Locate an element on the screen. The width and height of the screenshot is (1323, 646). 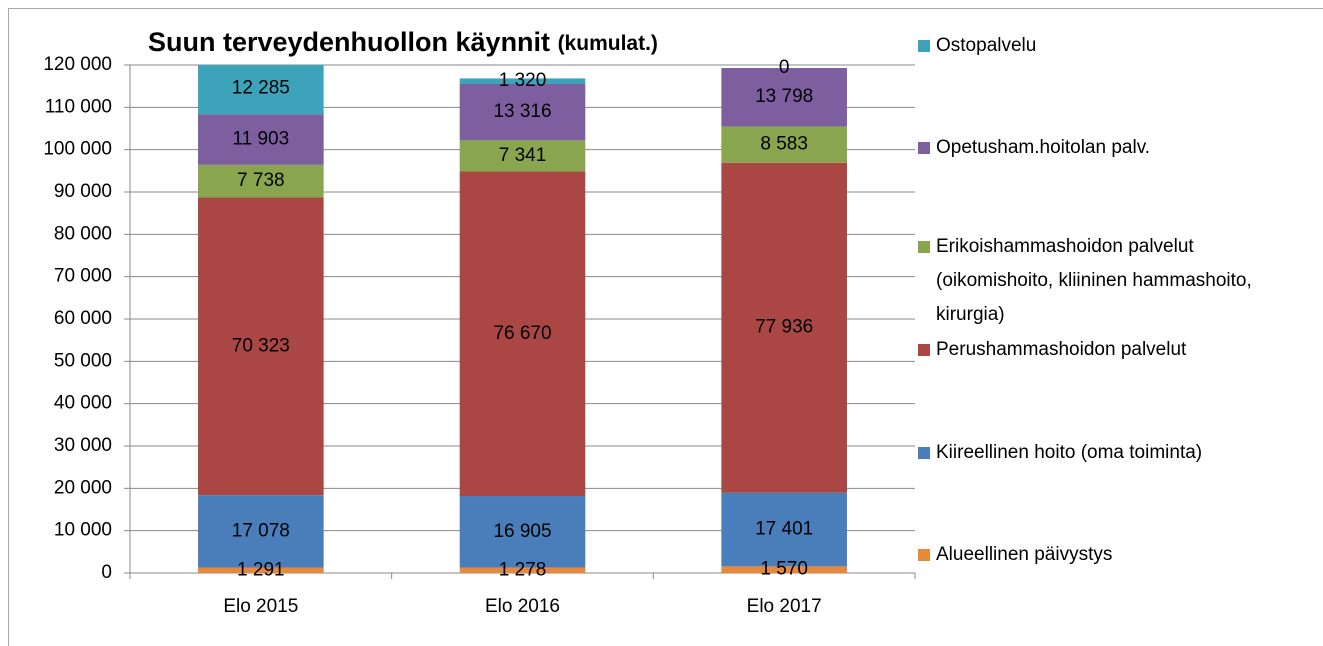
value-label: 16 905 is located at coordinates (522, 531).